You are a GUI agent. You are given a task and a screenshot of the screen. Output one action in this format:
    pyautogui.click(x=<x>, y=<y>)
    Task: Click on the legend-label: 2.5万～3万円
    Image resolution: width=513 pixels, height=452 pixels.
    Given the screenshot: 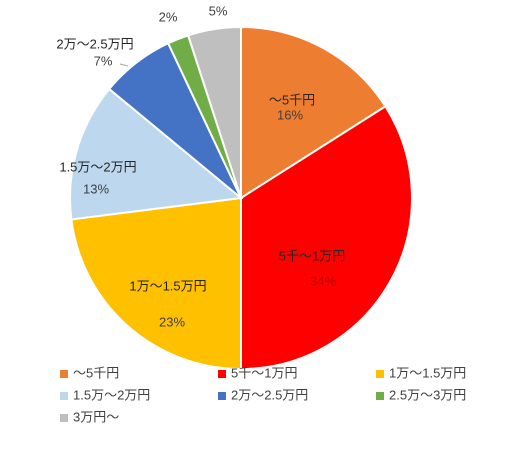 What is the action you would take?
    pyautogui.click(x=427, y=394)
    